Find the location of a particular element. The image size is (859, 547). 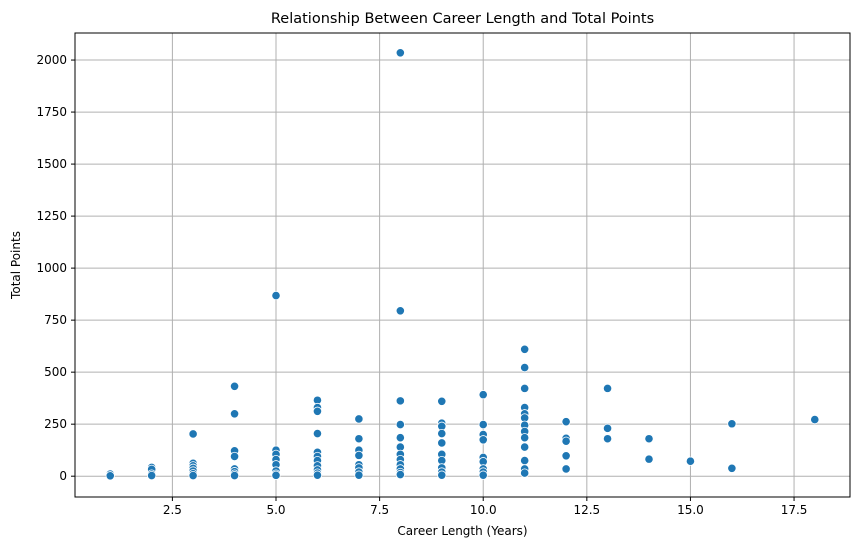

y-tick-label: 2000 is located at coordinates (51, 60).